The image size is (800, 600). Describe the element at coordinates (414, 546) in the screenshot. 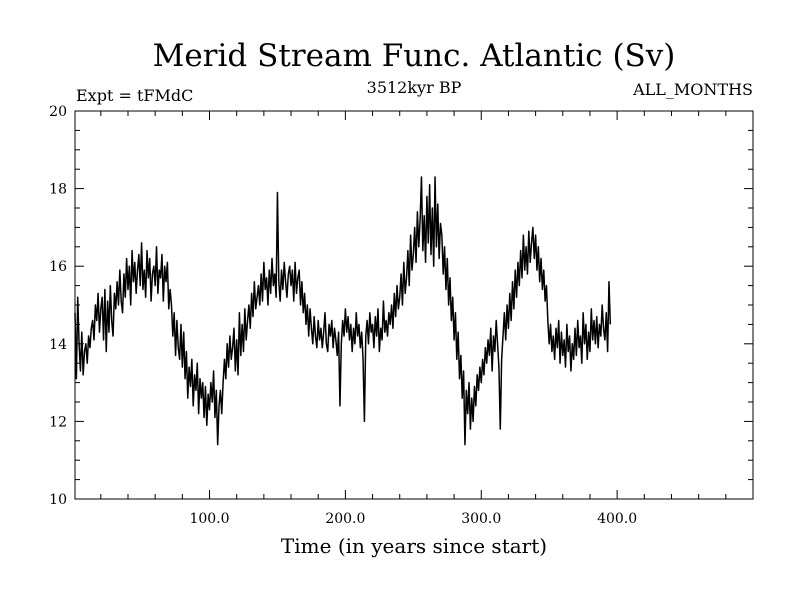

I see `x-axis-label: Time (in years since start)` at that location.